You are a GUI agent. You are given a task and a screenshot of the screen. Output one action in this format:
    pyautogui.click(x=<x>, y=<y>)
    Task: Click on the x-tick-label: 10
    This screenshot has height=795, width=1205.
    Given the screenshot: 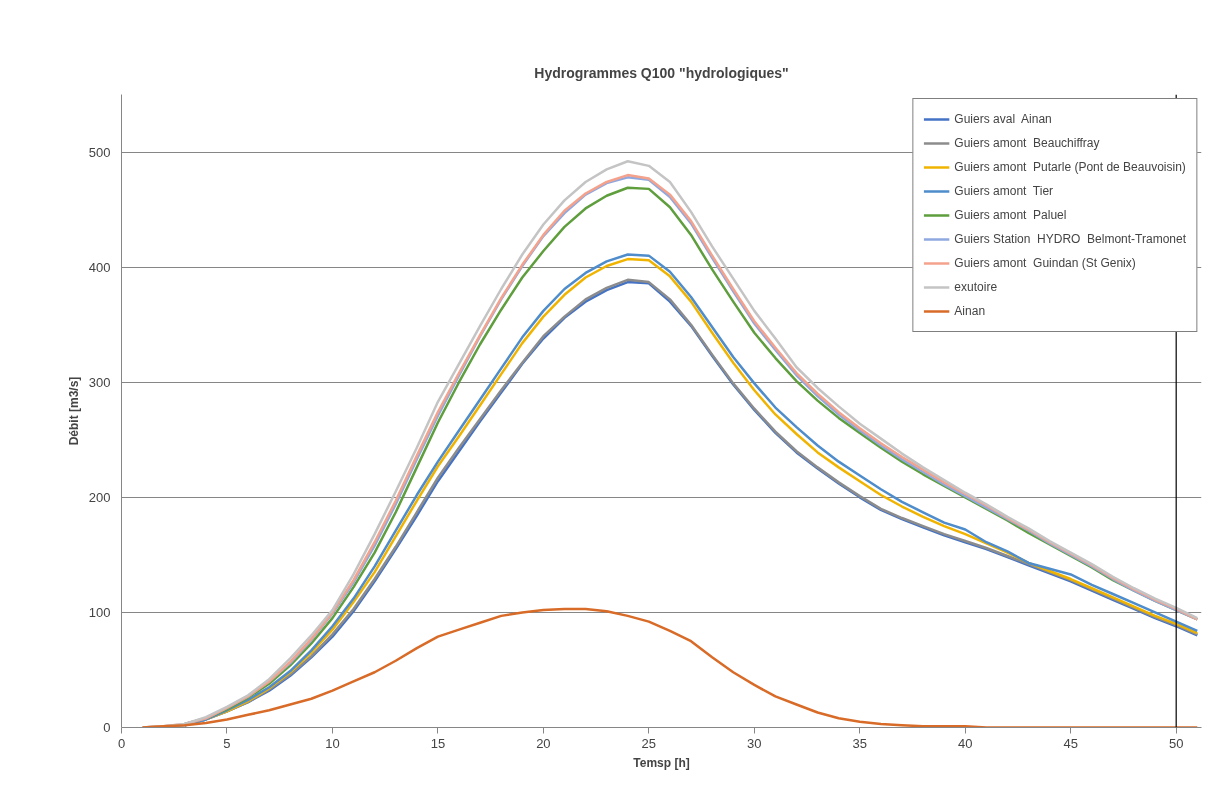 What is the action you would take?
    pyautogui.click(x=332, y=743)
    